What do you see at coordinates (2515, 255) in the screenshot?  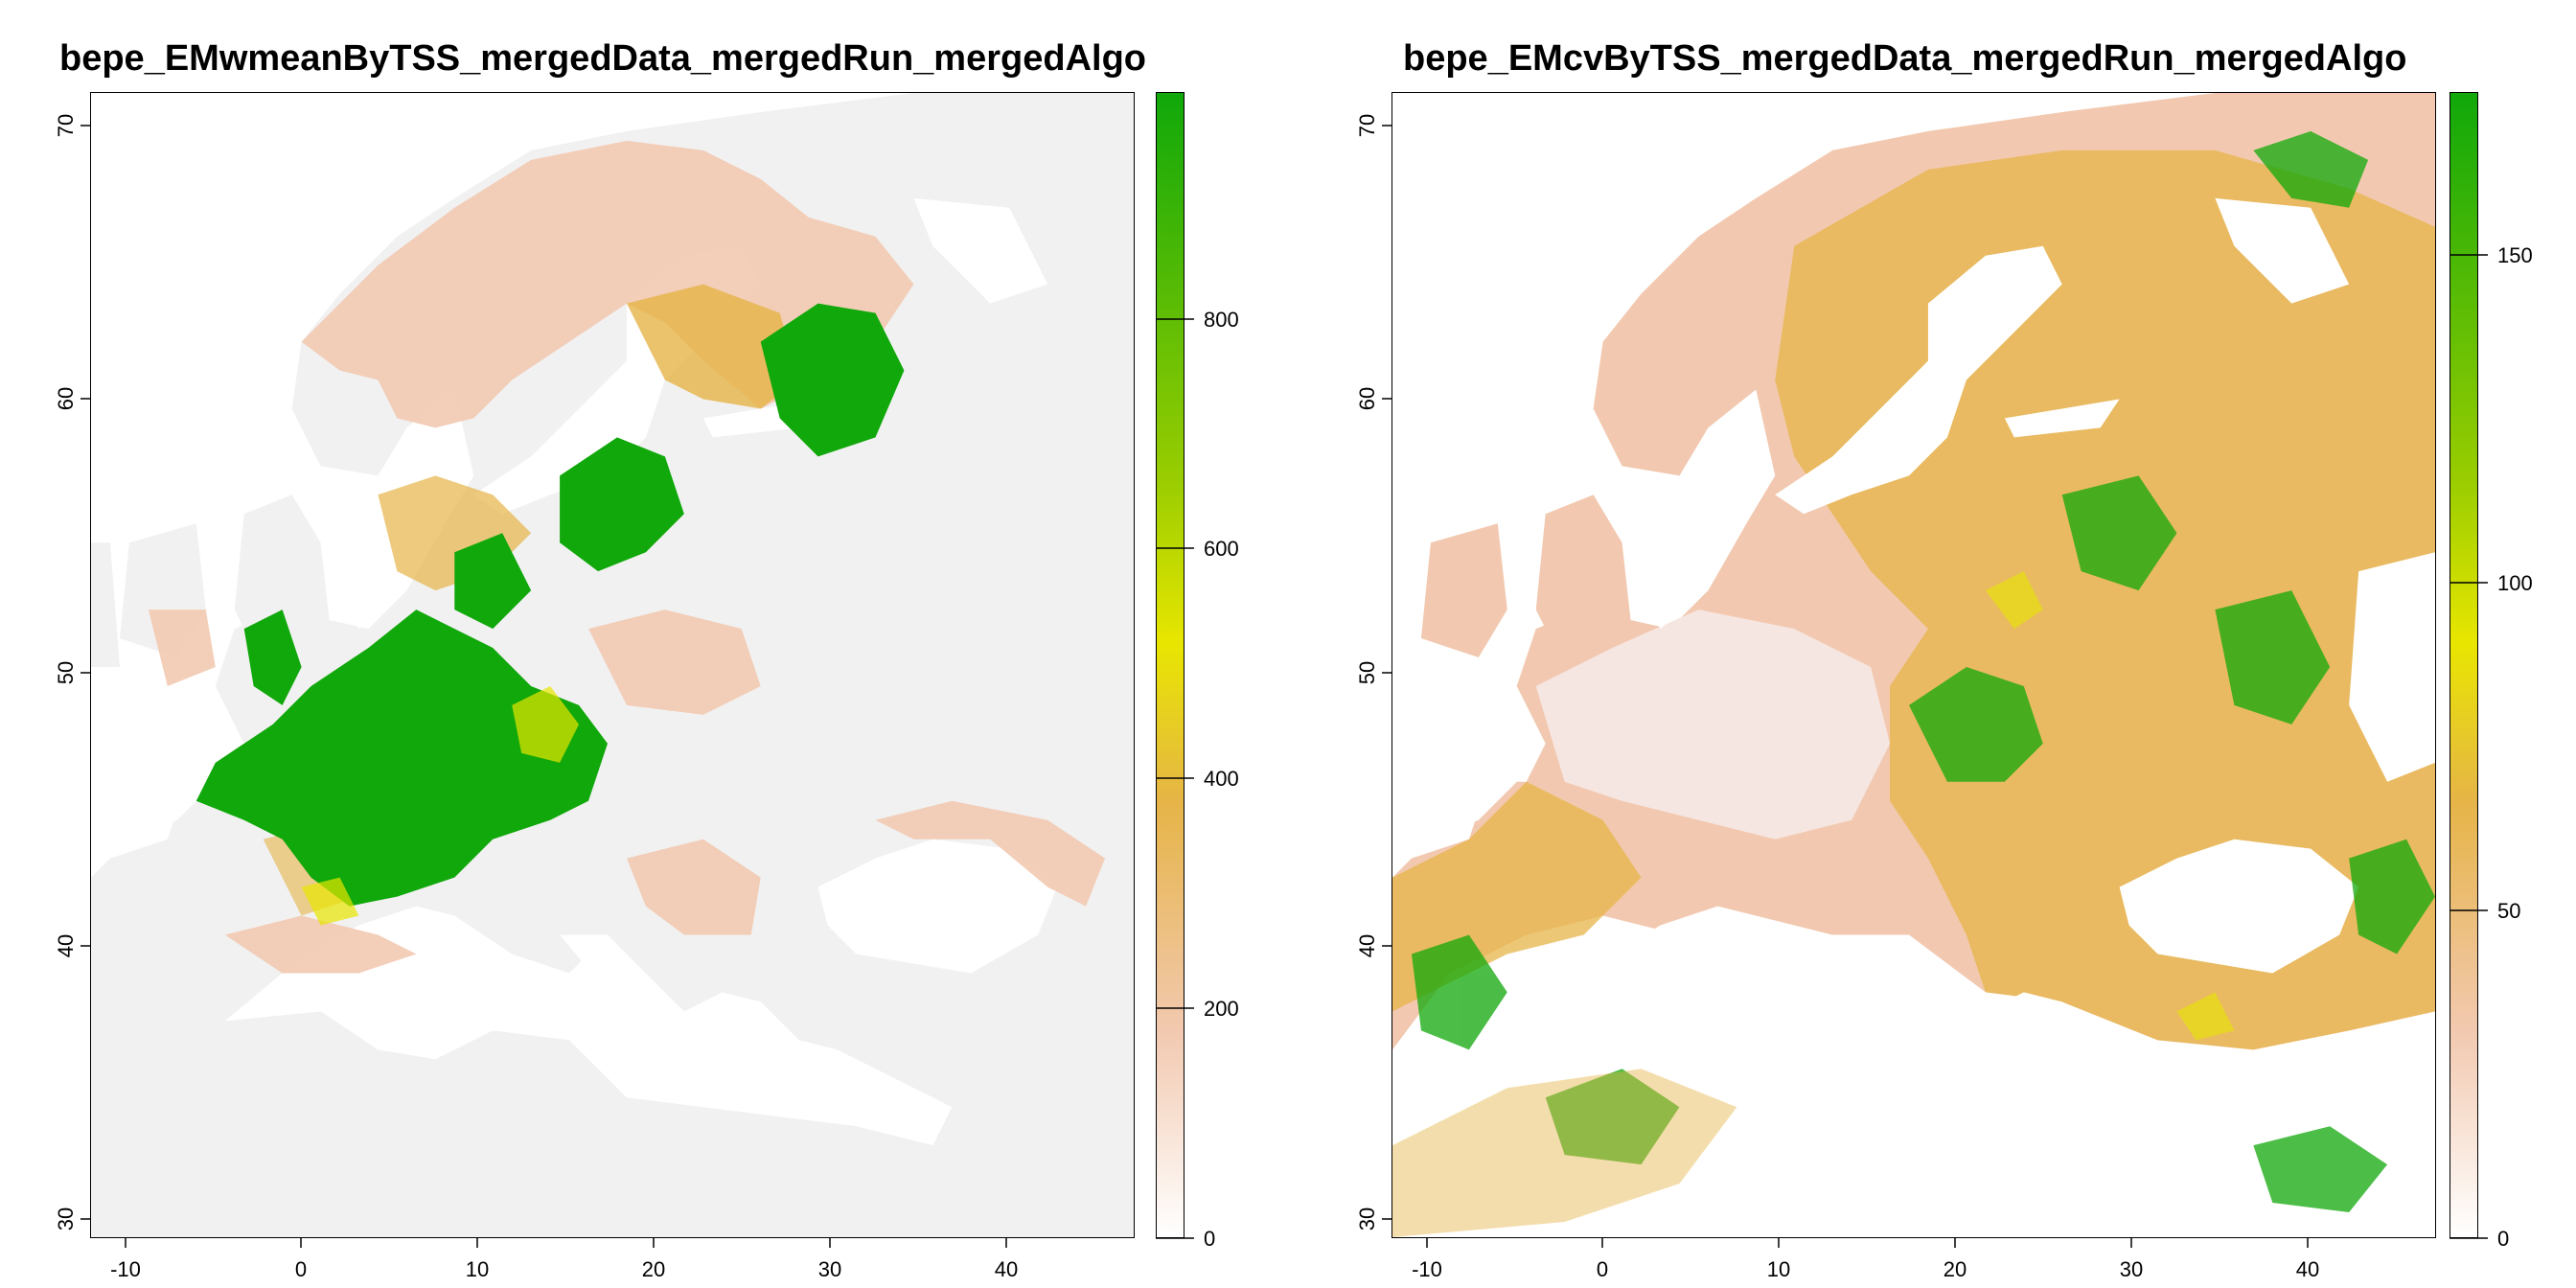 I see `legend-tick-label: 150` at bounding box center [2515, 255].